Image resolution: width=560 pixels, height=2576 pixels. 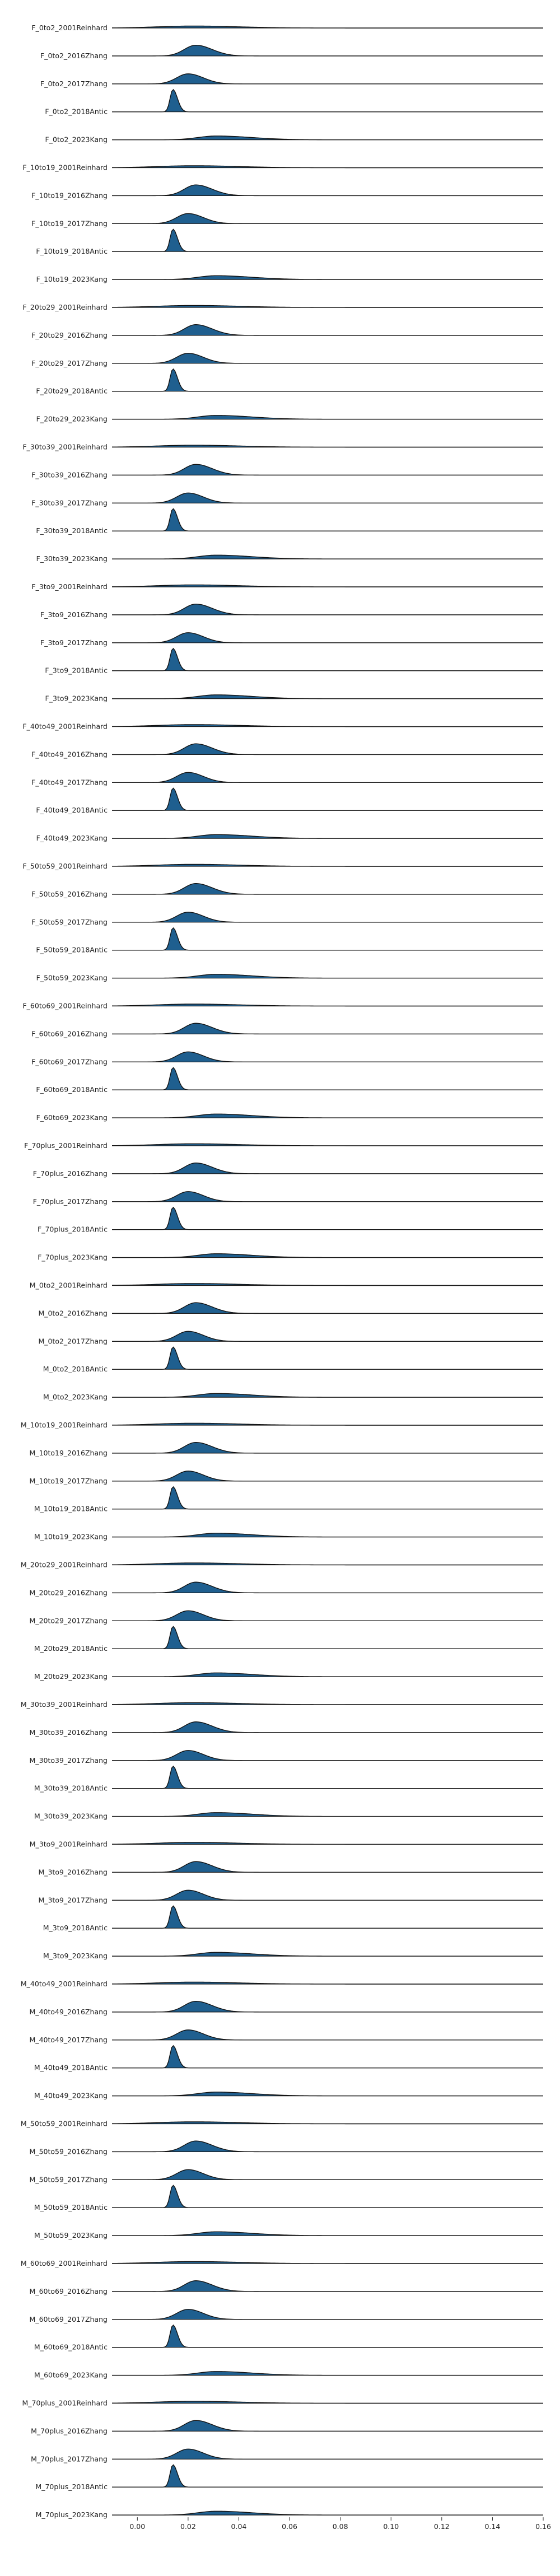 I want to click on ridge-row: F_50to59_2018Antic, so click(x=290, y=941).